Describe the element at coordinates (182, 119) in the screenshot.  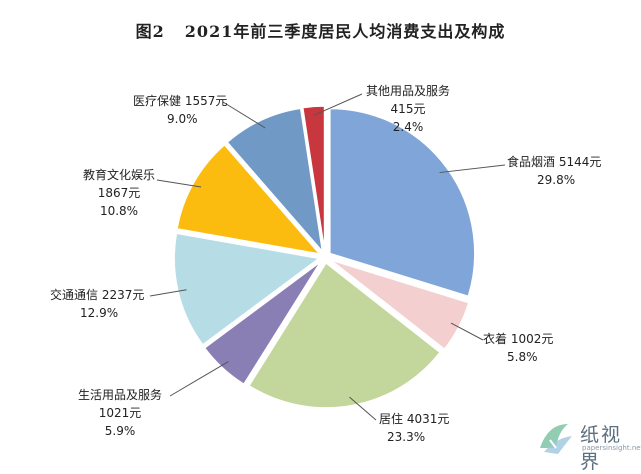
I see `slice-percent: 9.0%` at that location.